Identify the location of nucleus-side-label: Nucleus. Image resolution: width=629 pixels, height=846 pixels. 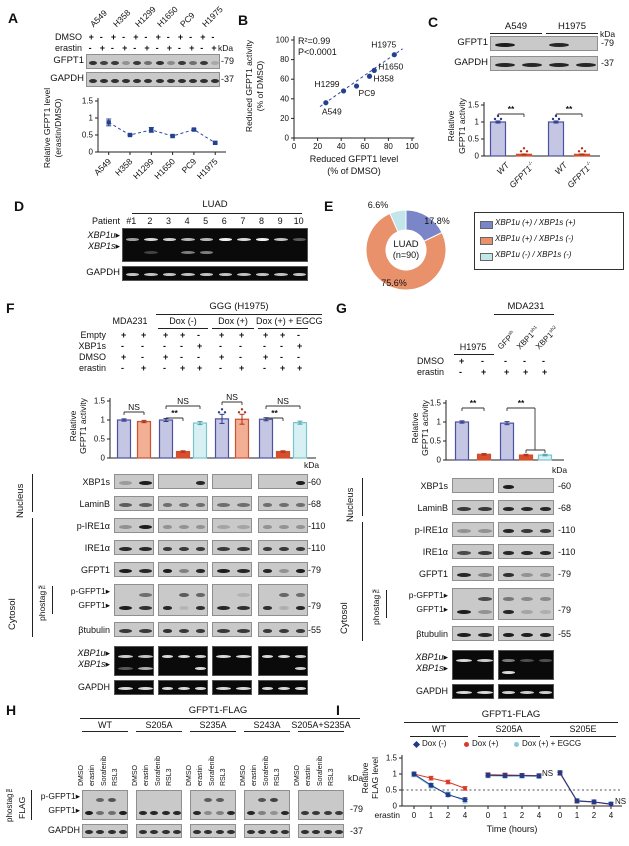
(350, 504).